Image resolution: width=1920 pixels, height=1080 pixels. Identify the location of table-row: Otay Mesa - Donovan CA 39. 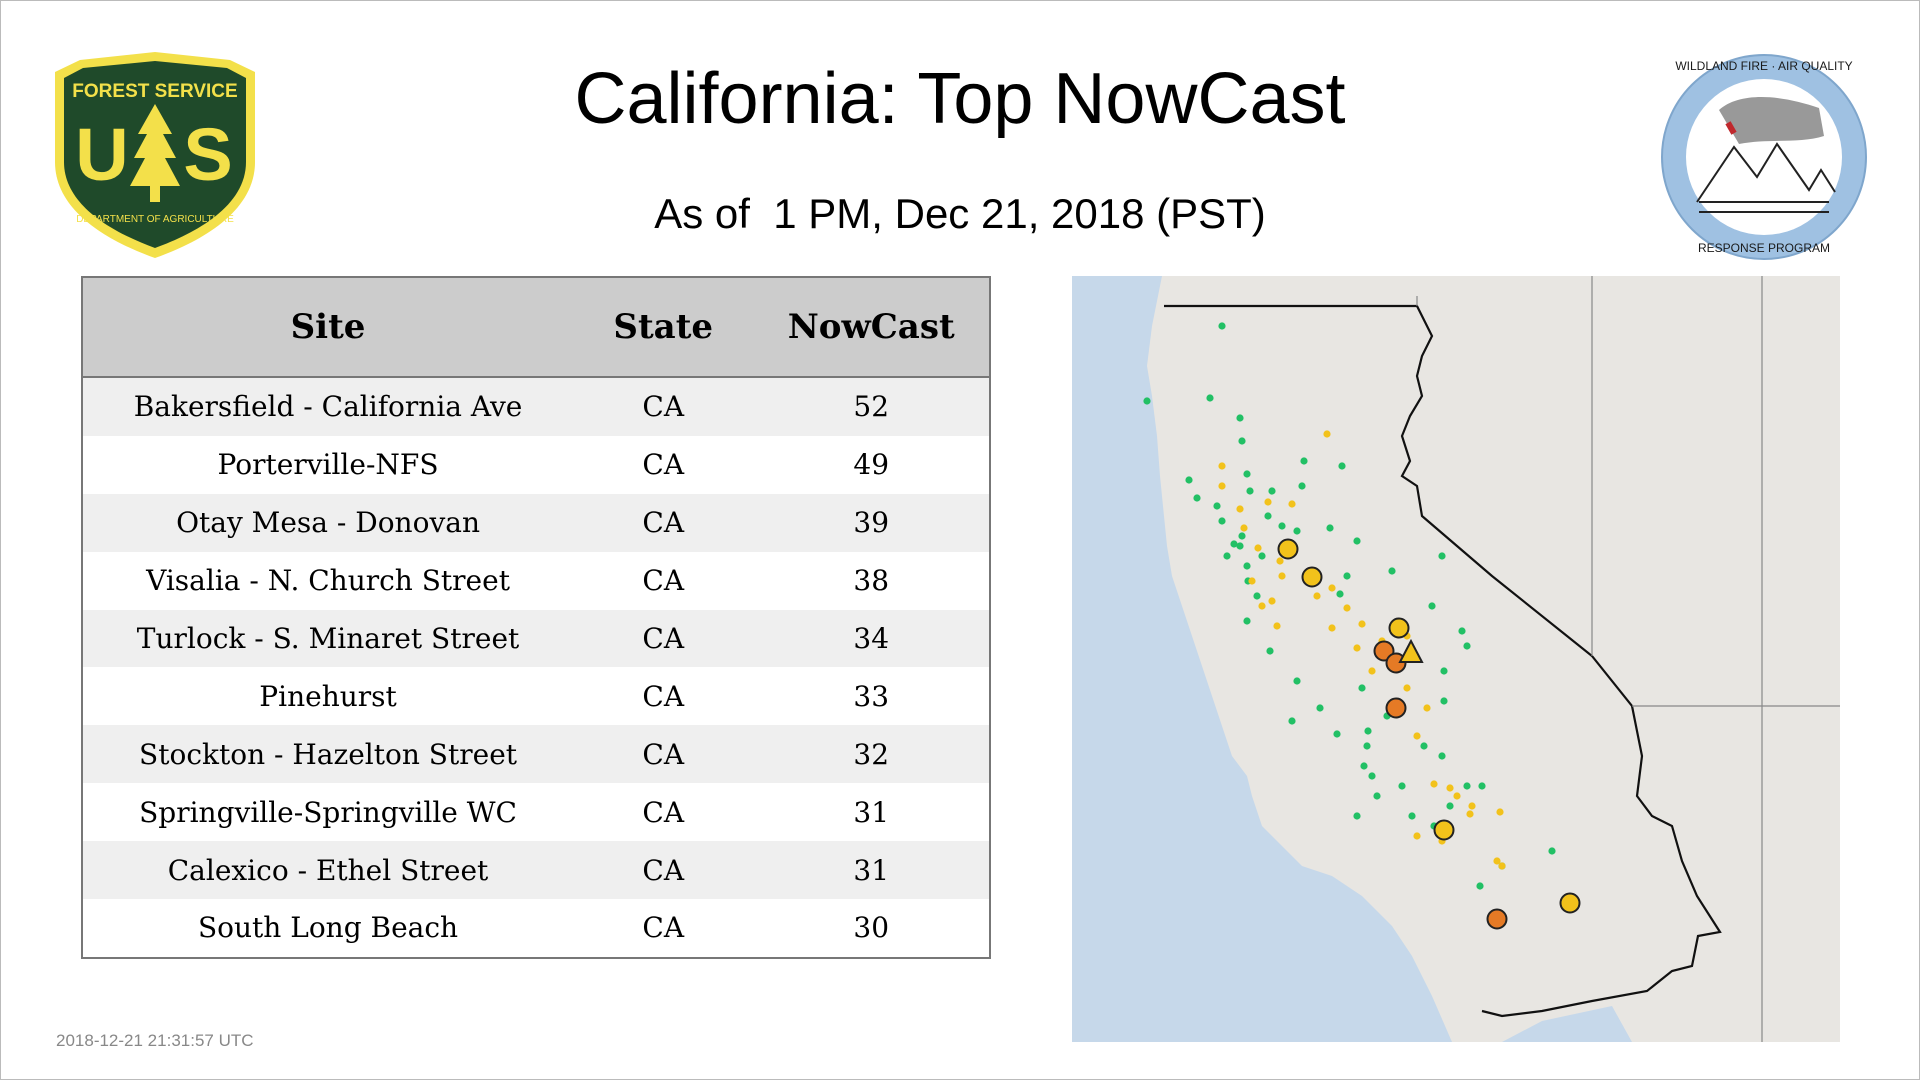
(536, 522).